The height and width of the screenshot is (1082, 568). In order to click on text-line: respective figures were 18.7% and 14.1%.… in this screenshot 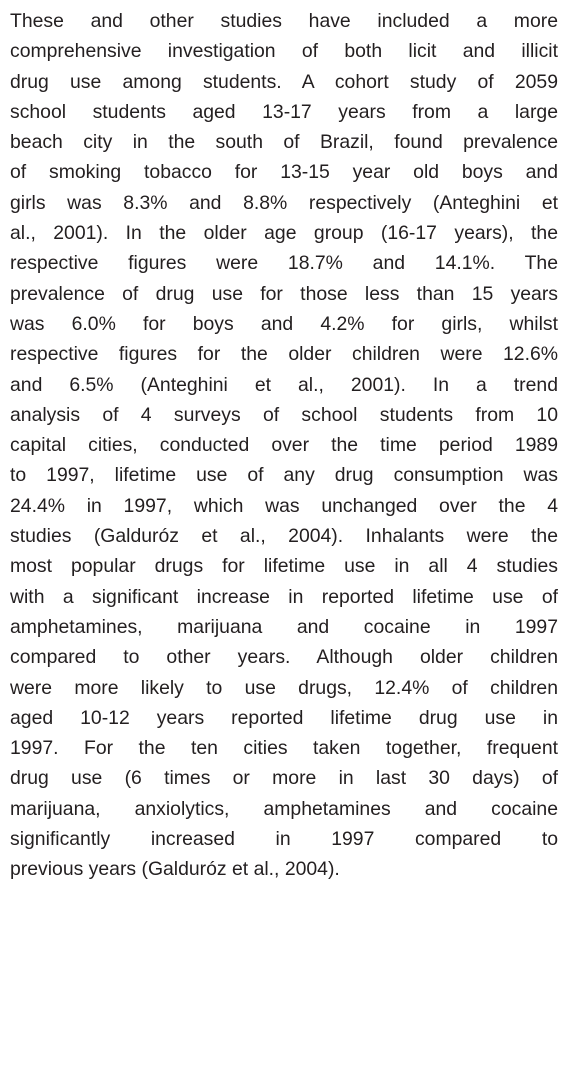, I will do `click(284, 263)`.